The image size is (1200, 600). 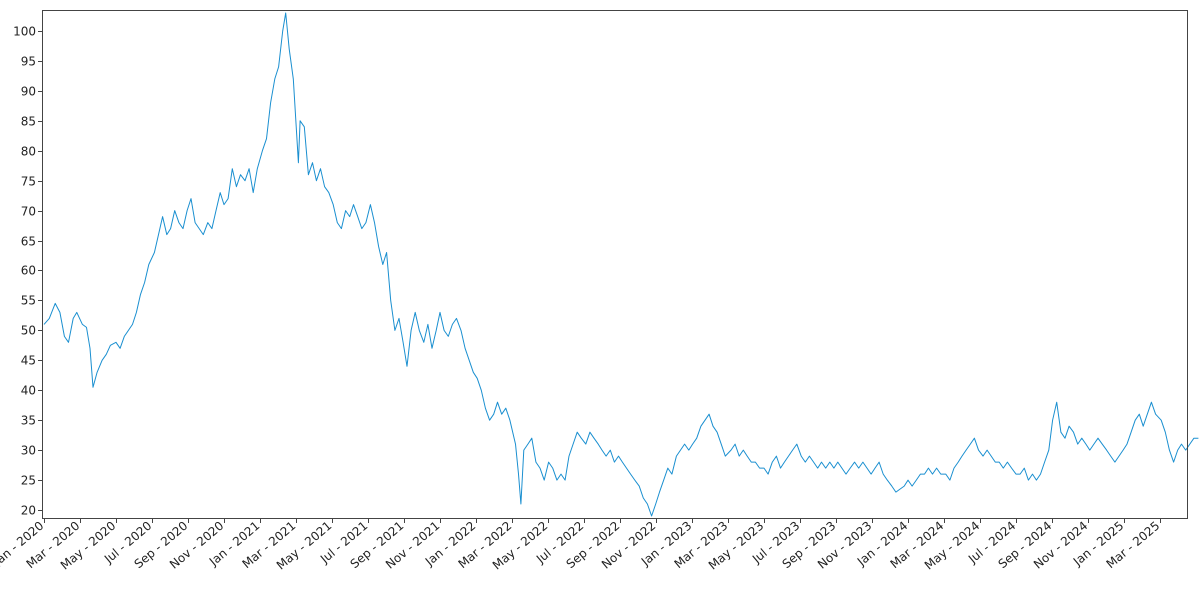 I want to click on y-tick-label: 65, so click(x=28, y=242).